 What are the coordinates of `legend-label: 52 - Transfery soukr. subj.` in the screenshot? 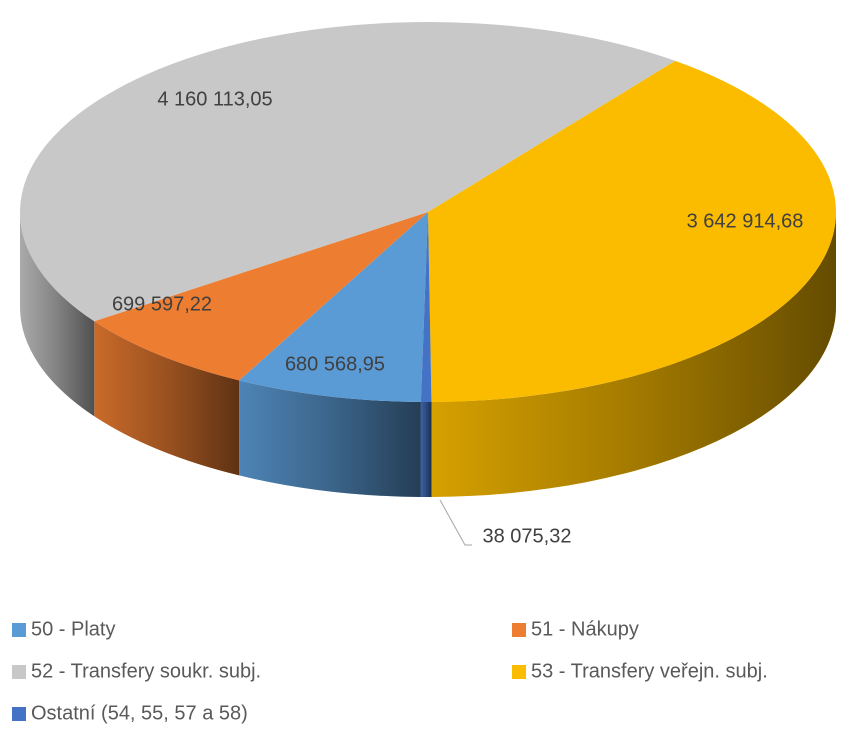 It's located at (146, 671).